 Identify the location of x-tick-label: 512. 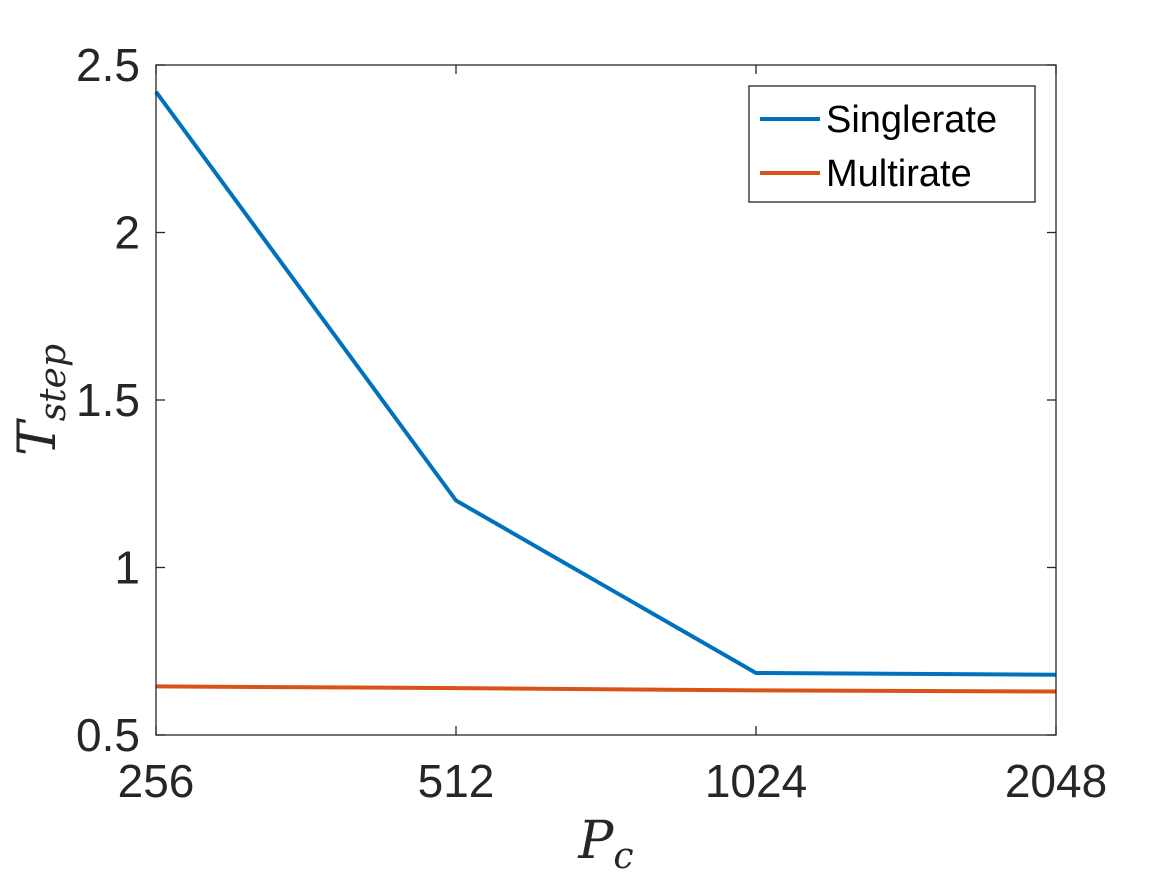
(456, 781).